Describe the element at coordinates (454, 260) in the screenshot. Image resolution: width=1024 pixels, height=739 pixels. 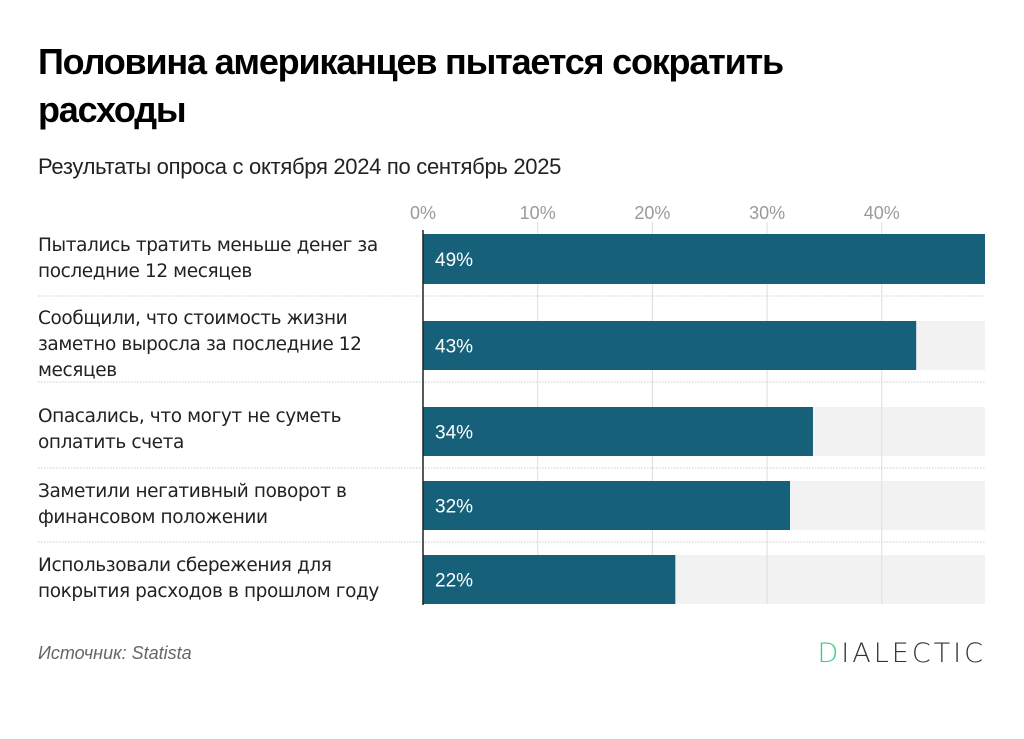
I see `bar-value-label: 49%` at that location.